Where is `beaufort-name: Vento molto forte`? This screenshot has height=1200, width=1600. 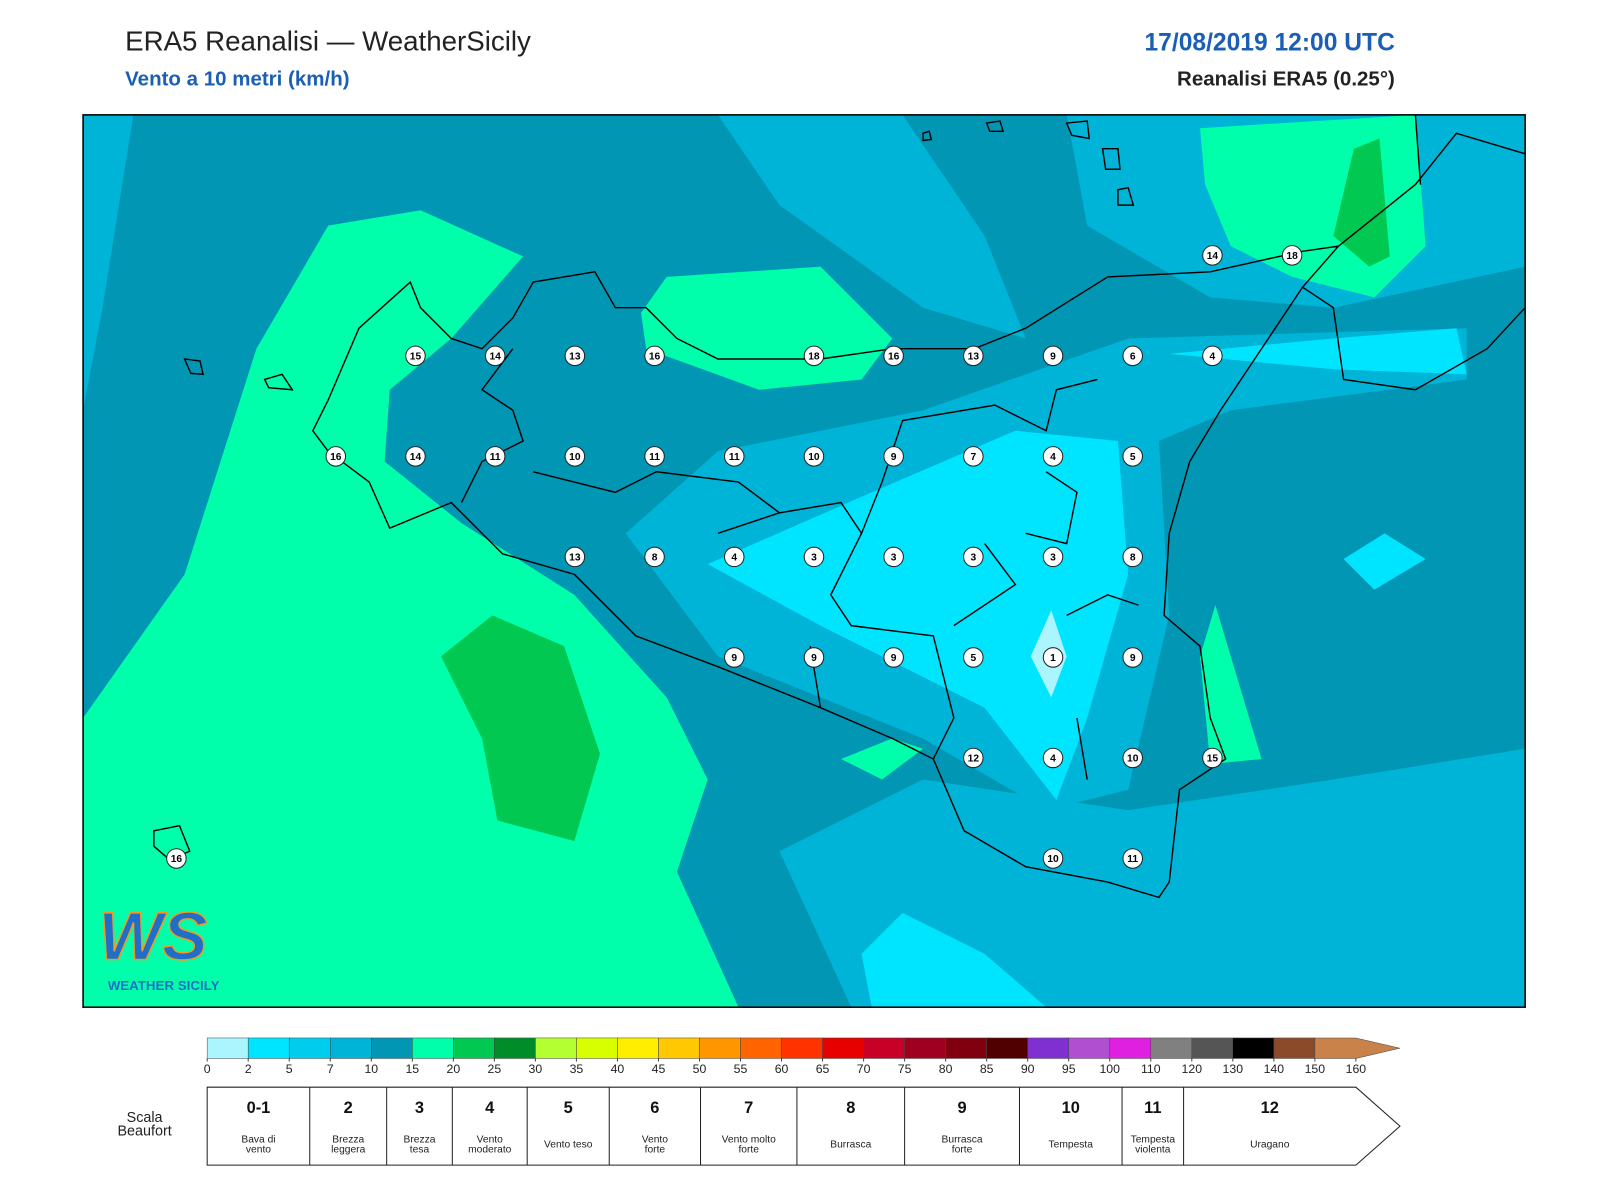 beaufort-name: Vento molto forte is located at coordinates (749, 1144).